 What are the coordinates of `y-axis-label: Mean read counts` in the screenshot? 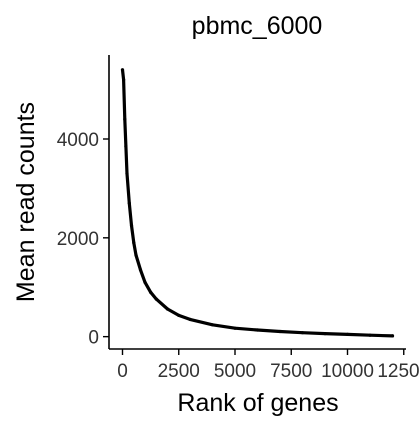 It's located at (26, 202).